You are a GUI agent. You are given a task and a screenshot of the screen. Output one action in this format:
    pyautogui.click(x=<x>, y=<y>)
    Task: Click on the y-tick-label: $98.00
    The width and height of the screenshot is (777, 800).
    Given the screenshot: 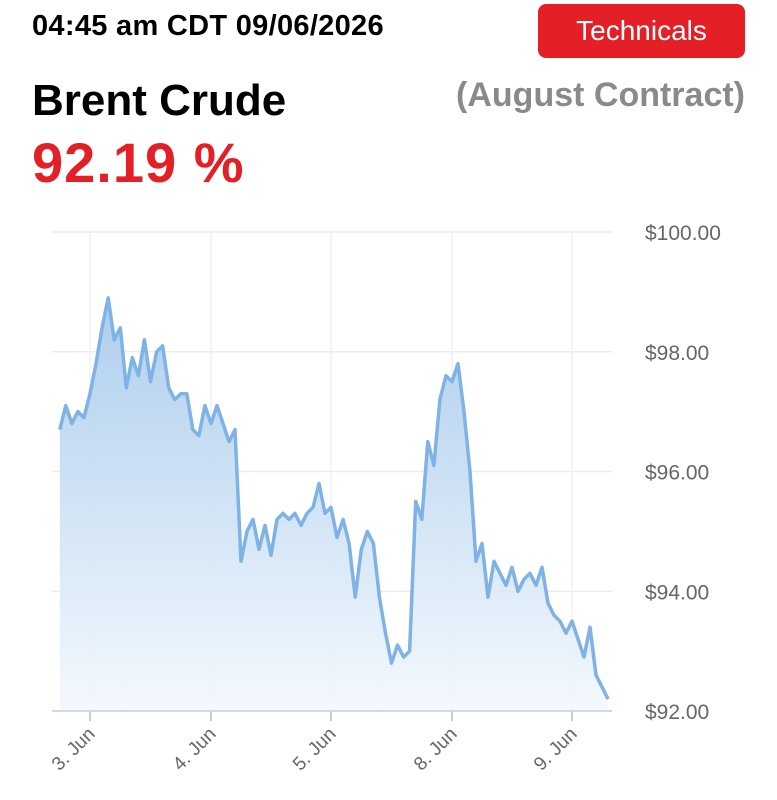 What is the action you would take?
    pyautogui.click(x=677, y=353)
    